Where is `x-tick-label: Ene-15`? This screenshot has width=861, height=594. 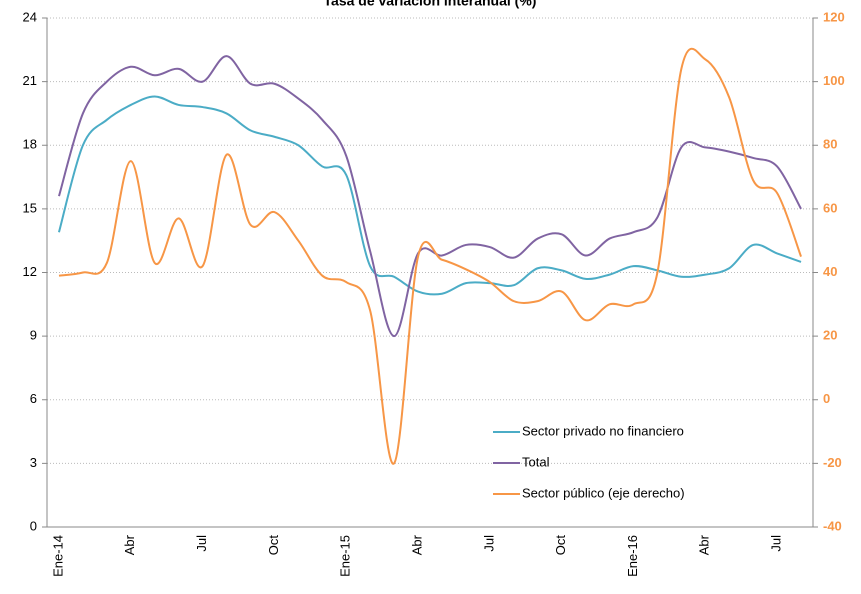
x-tick-label: Ene-15 is located at coordinates (345, 556).